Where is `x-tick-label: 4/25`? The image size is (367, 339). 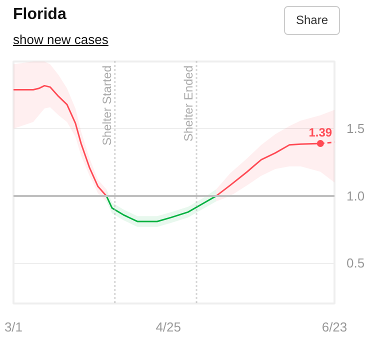 x-tick-label: 4/25 is located at coordinates (169, 327).